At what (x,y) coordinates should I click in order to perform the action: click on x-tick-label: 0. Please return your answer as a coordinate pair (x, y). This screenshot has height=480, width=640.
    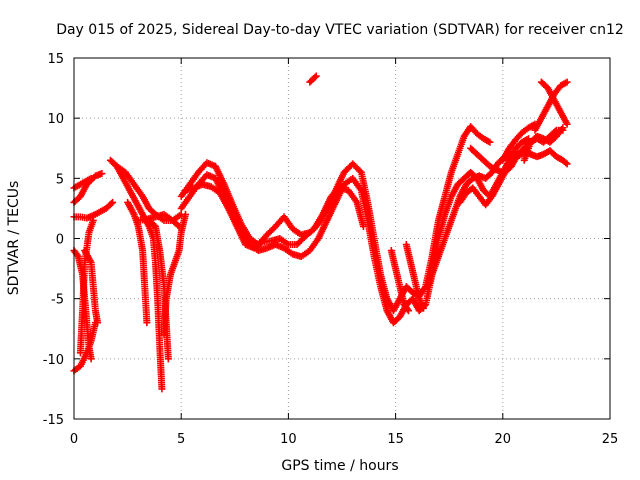
    Looking at the image, I should click on (74, 439).